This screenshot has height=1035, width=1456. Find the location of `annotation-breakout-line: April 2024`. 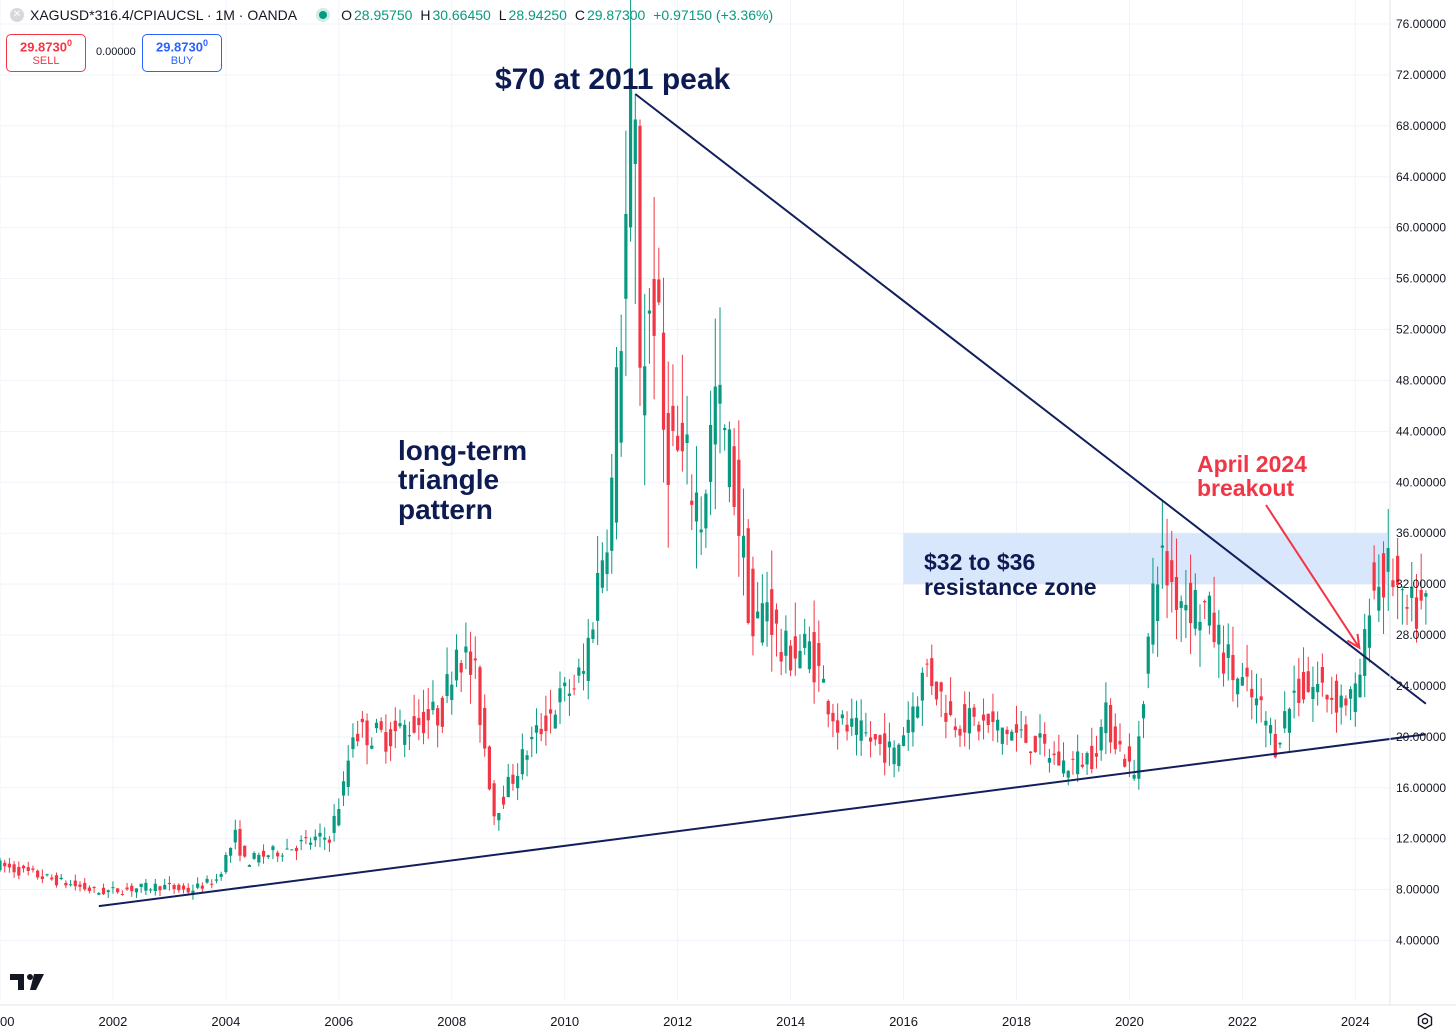

annotation-breakout-line: April 2024 is located at coordinates (1252, 464).